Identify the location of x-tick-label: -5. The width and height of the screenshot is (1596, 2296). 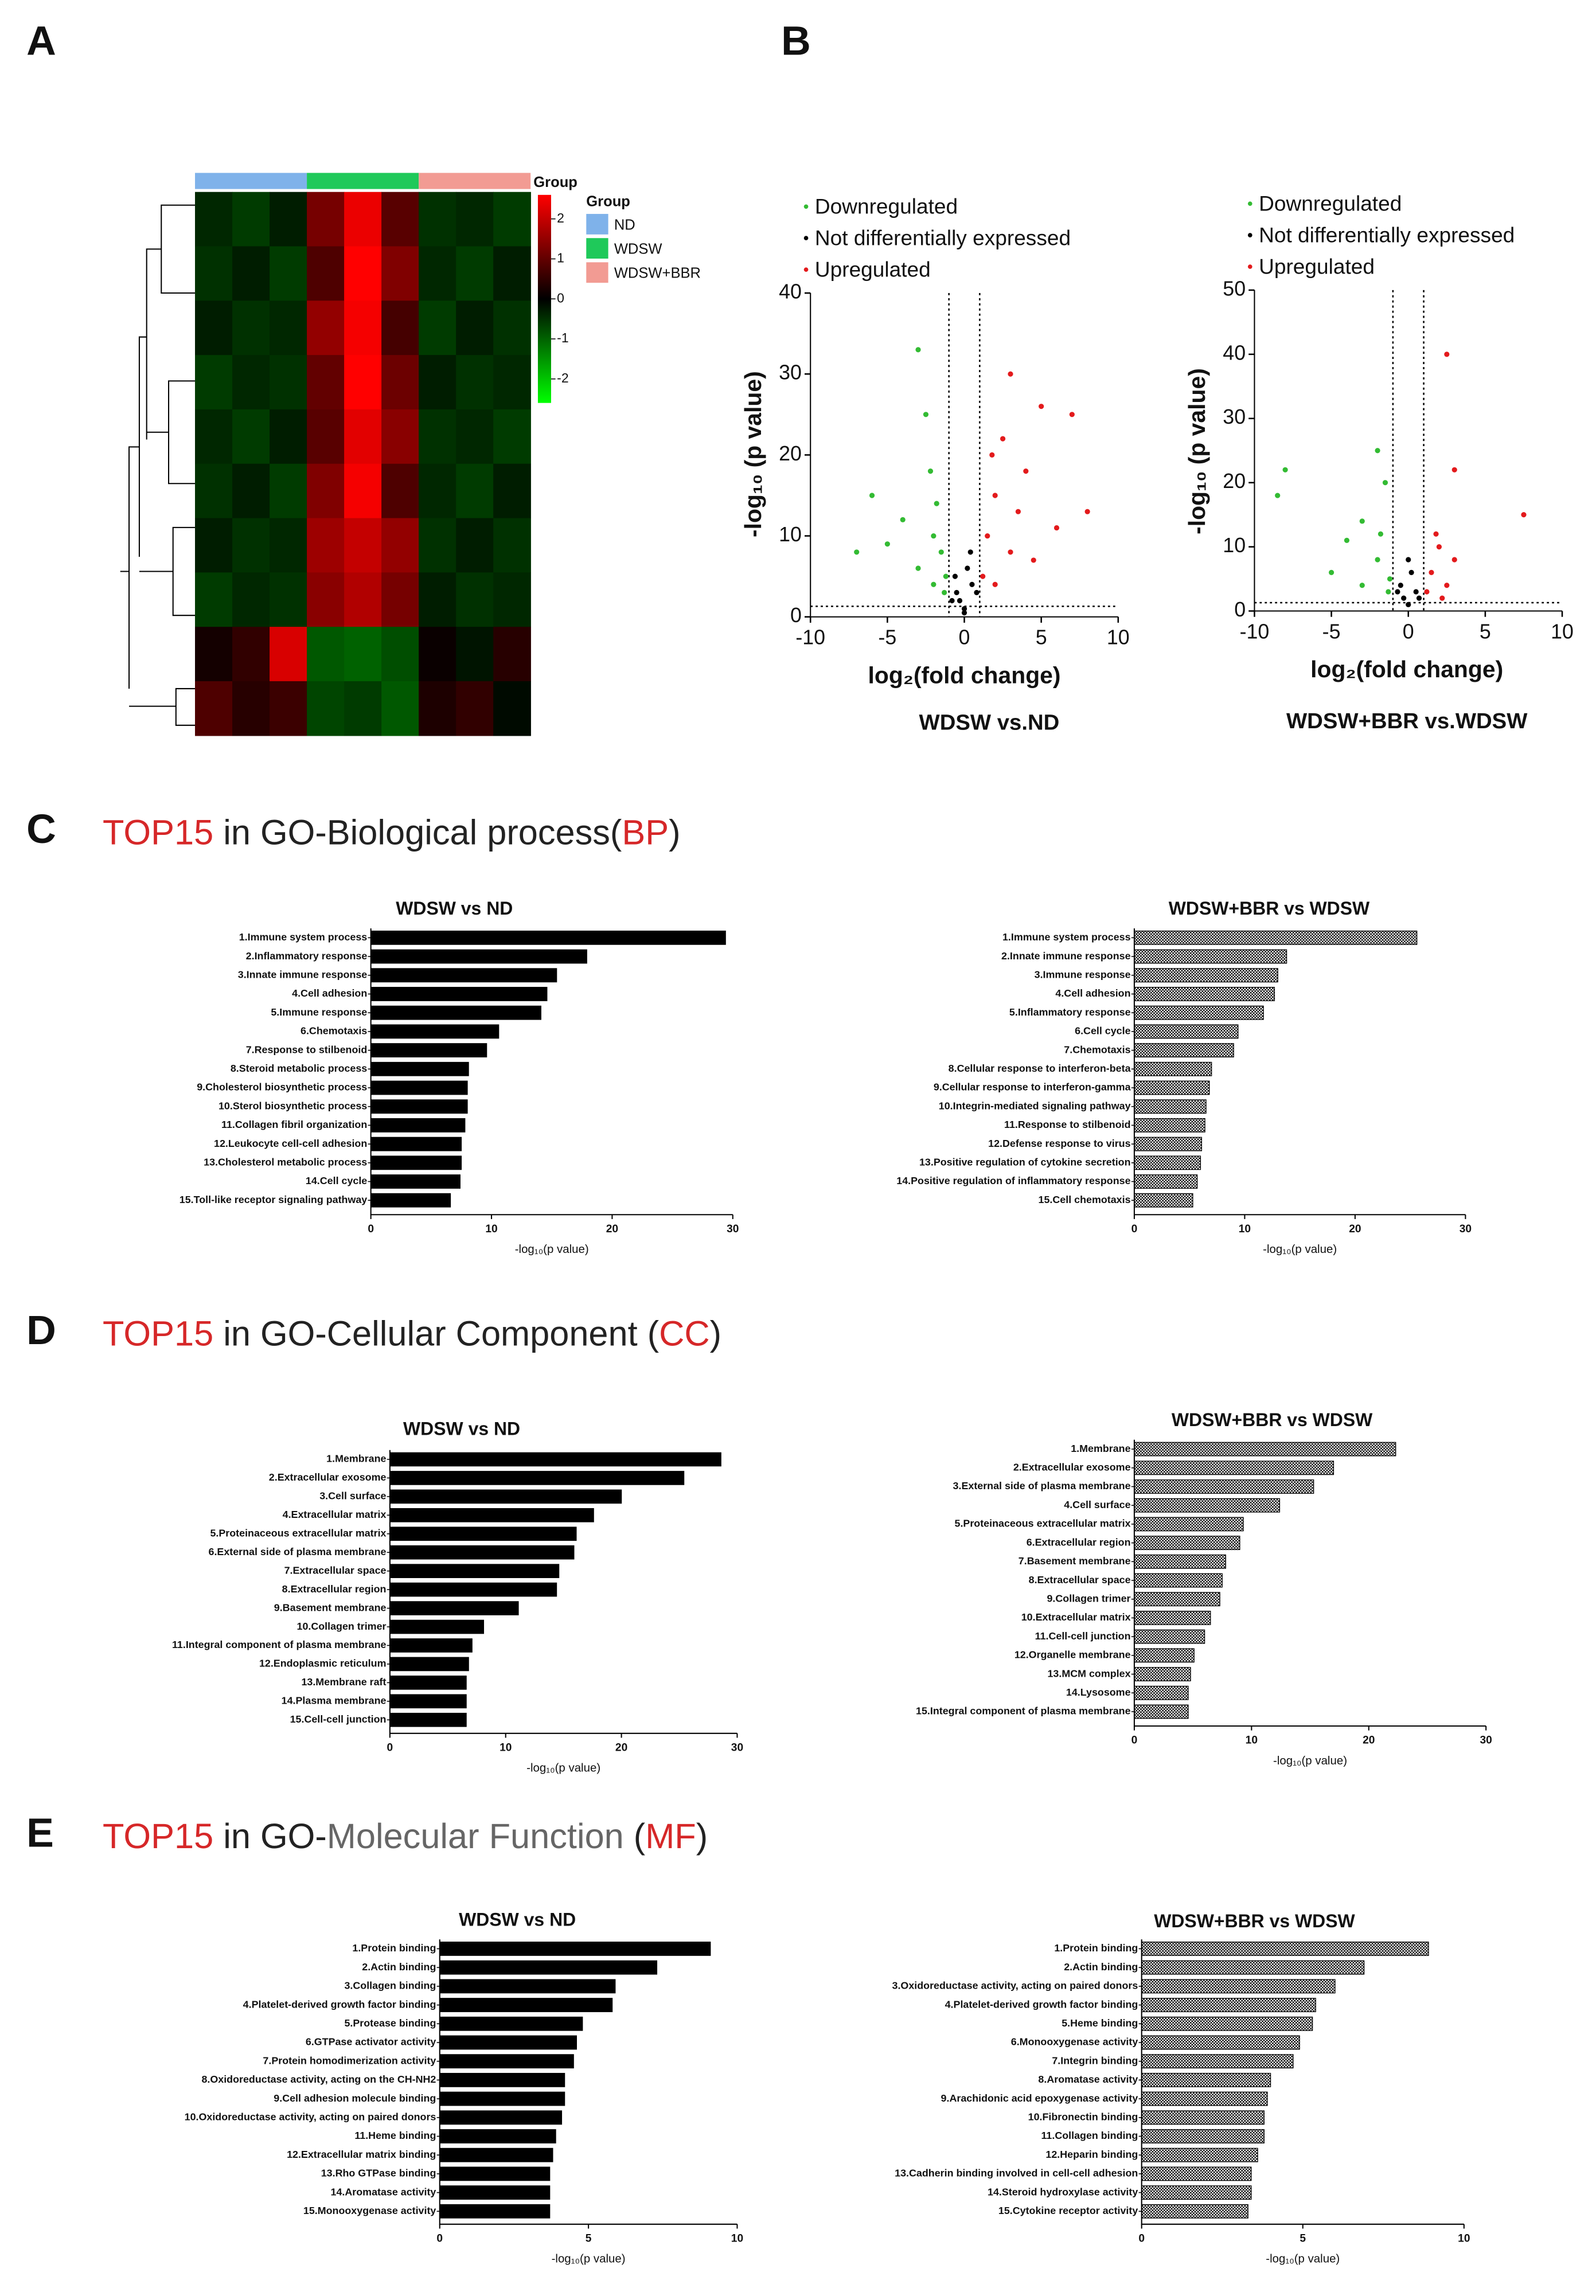
(887, 637).